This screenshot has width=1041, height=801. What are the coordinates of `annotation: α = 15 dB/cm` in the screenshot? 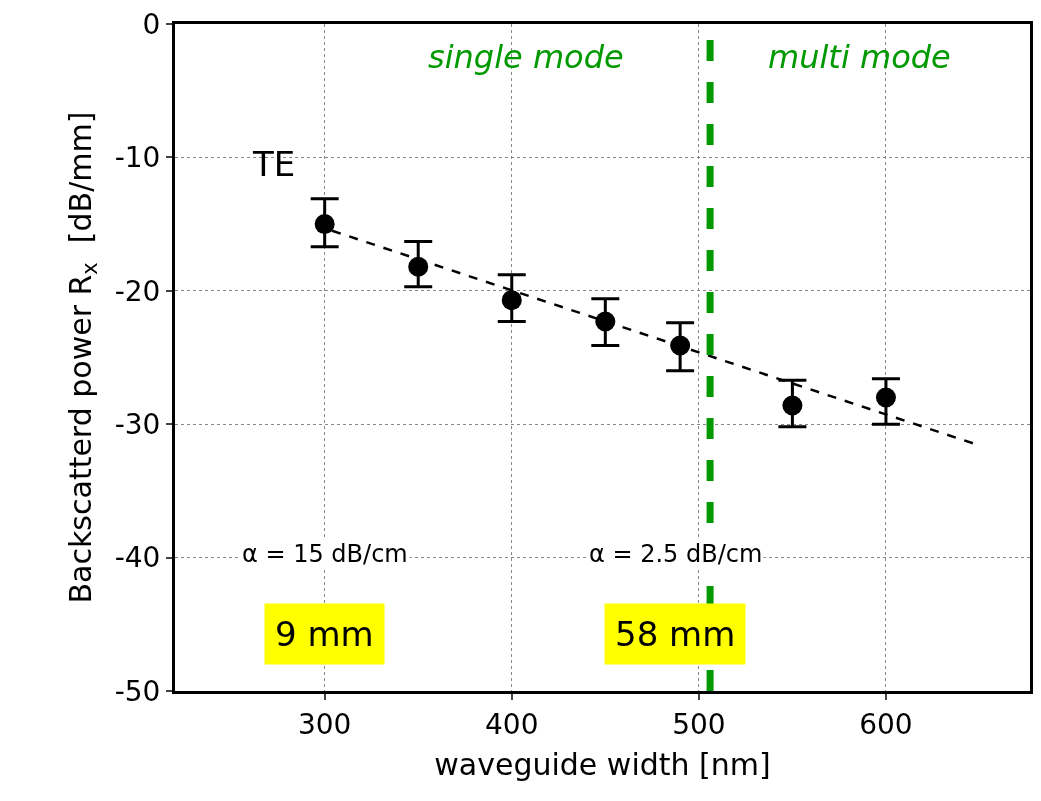 It's located at (325, 554).